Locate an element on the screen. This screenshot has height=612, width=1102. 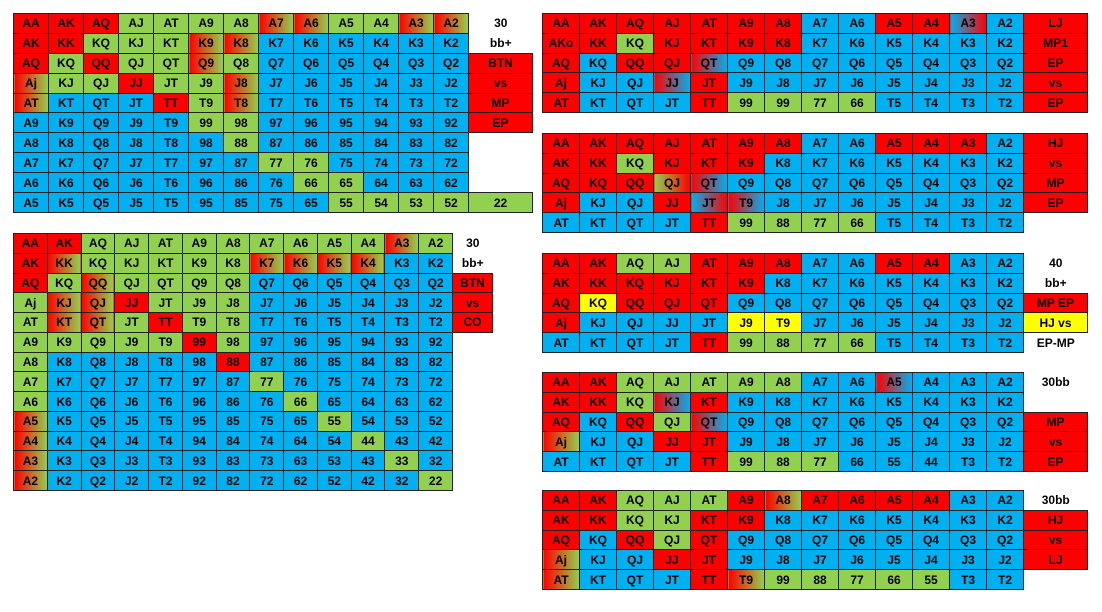
hand-cell: J8 is located at coordinates (136, 143).